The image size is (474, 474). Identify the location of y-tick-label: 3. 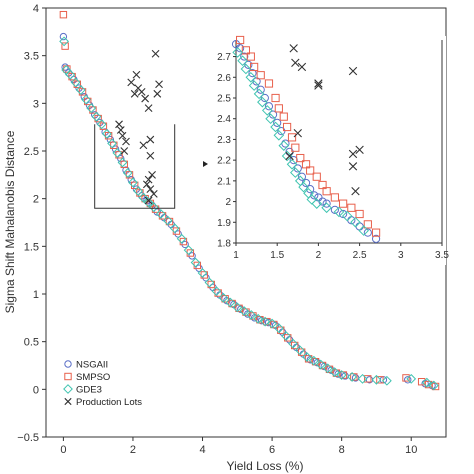
(36, 104).